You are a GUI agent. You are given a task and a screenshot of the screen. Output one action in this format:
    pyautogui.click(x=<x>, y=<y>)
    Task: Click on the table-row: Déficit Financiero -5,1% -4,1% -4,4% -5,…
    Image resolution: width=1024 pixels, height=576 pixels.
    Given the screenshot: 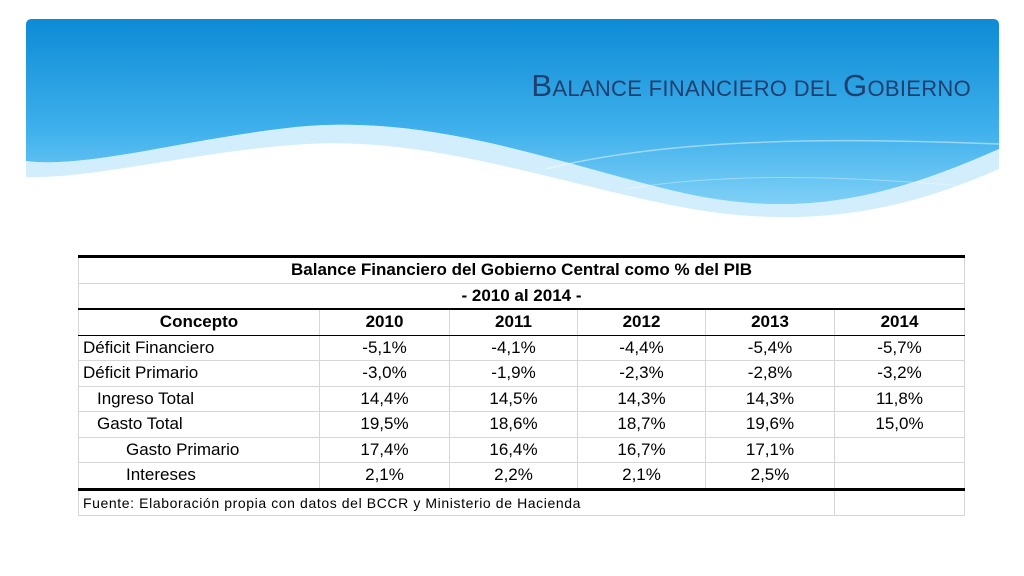 What is the action you would take?
    pyautogui.click(x=521, y=347)
    